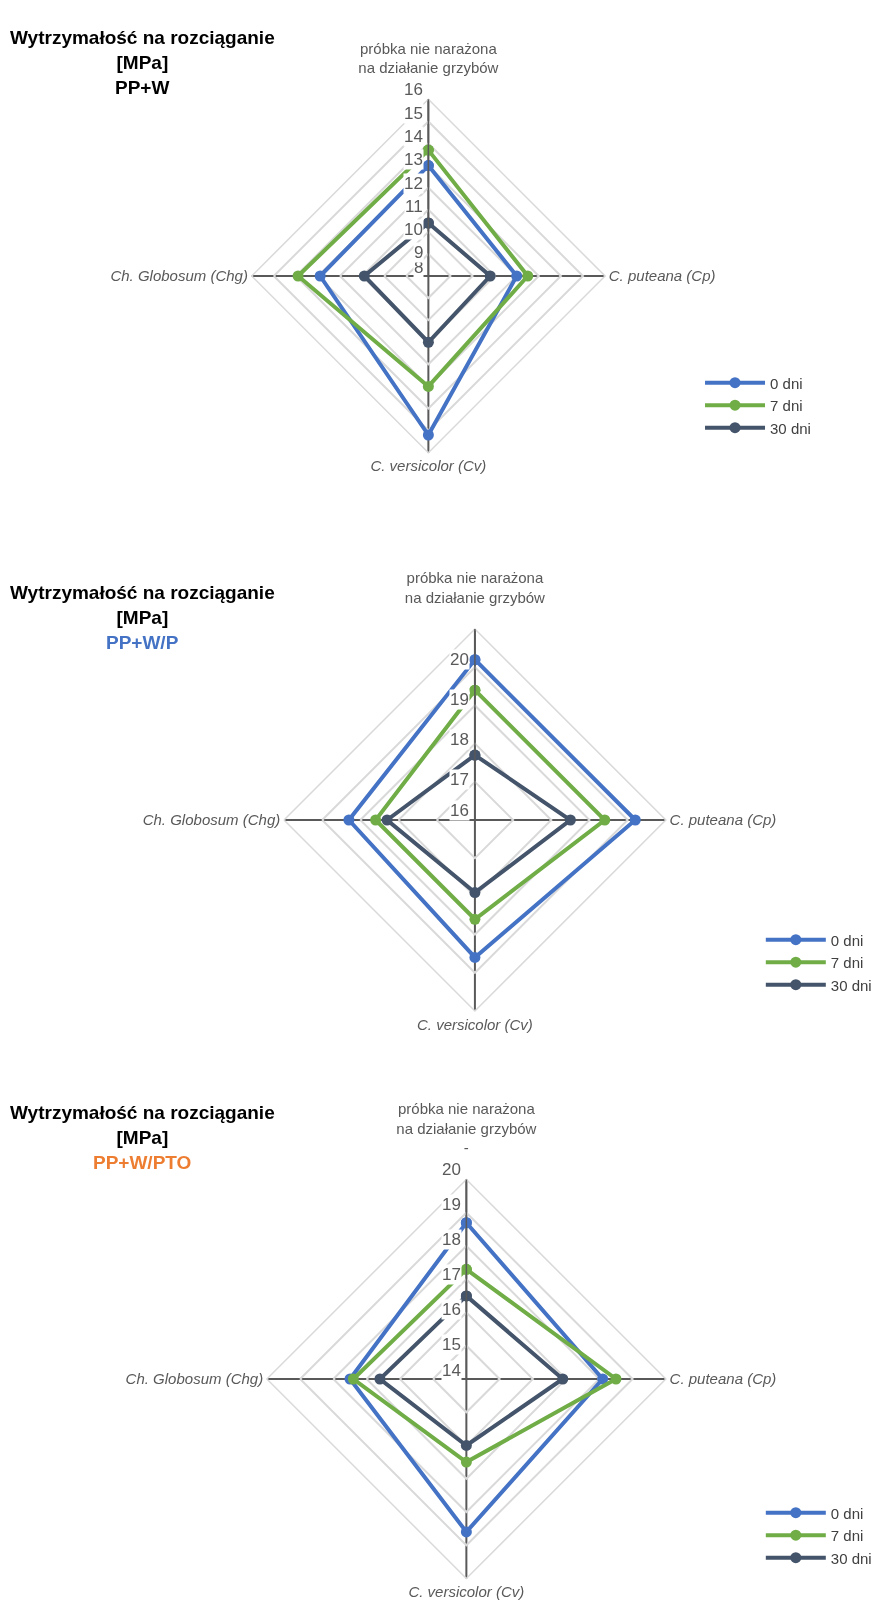 The image size is (877, 1619). I want to click on y-tick-label: 9, so click(419, 252).